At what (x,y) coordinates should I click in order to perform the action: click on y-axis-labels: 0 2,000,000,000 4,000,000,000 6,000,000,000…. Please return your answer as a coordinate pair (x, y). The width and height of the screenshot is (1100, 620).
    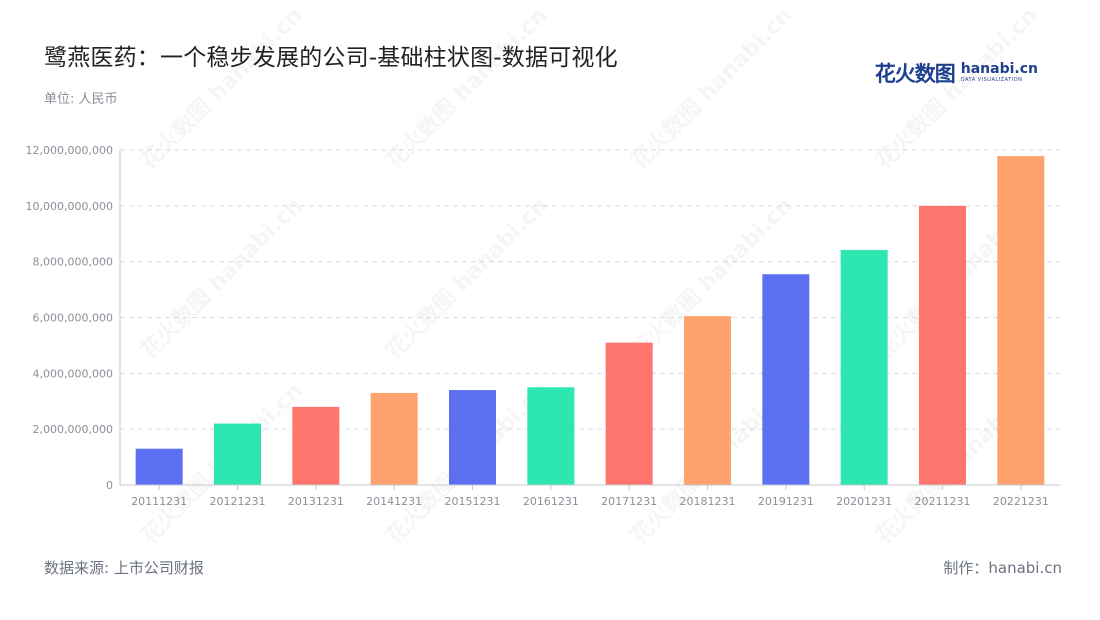
    Looking at the image, I should click on (69, 318).